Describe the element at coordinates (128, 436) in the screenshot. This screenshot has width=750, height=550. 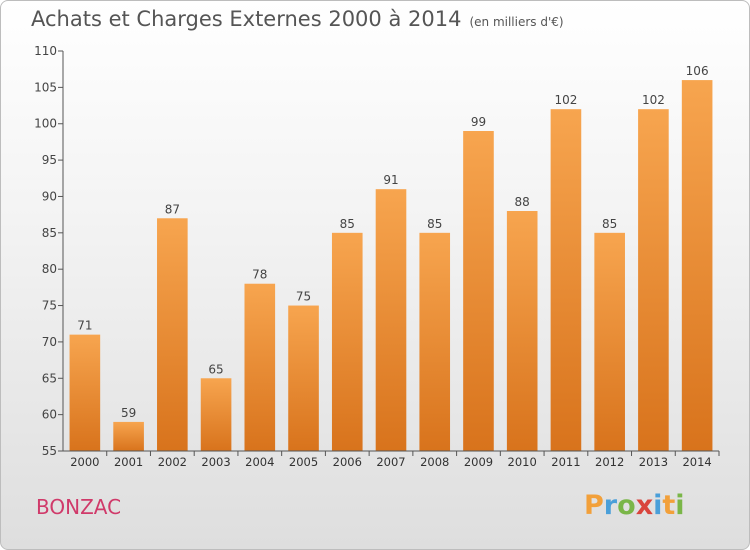
I see `bar-2001` at that location.